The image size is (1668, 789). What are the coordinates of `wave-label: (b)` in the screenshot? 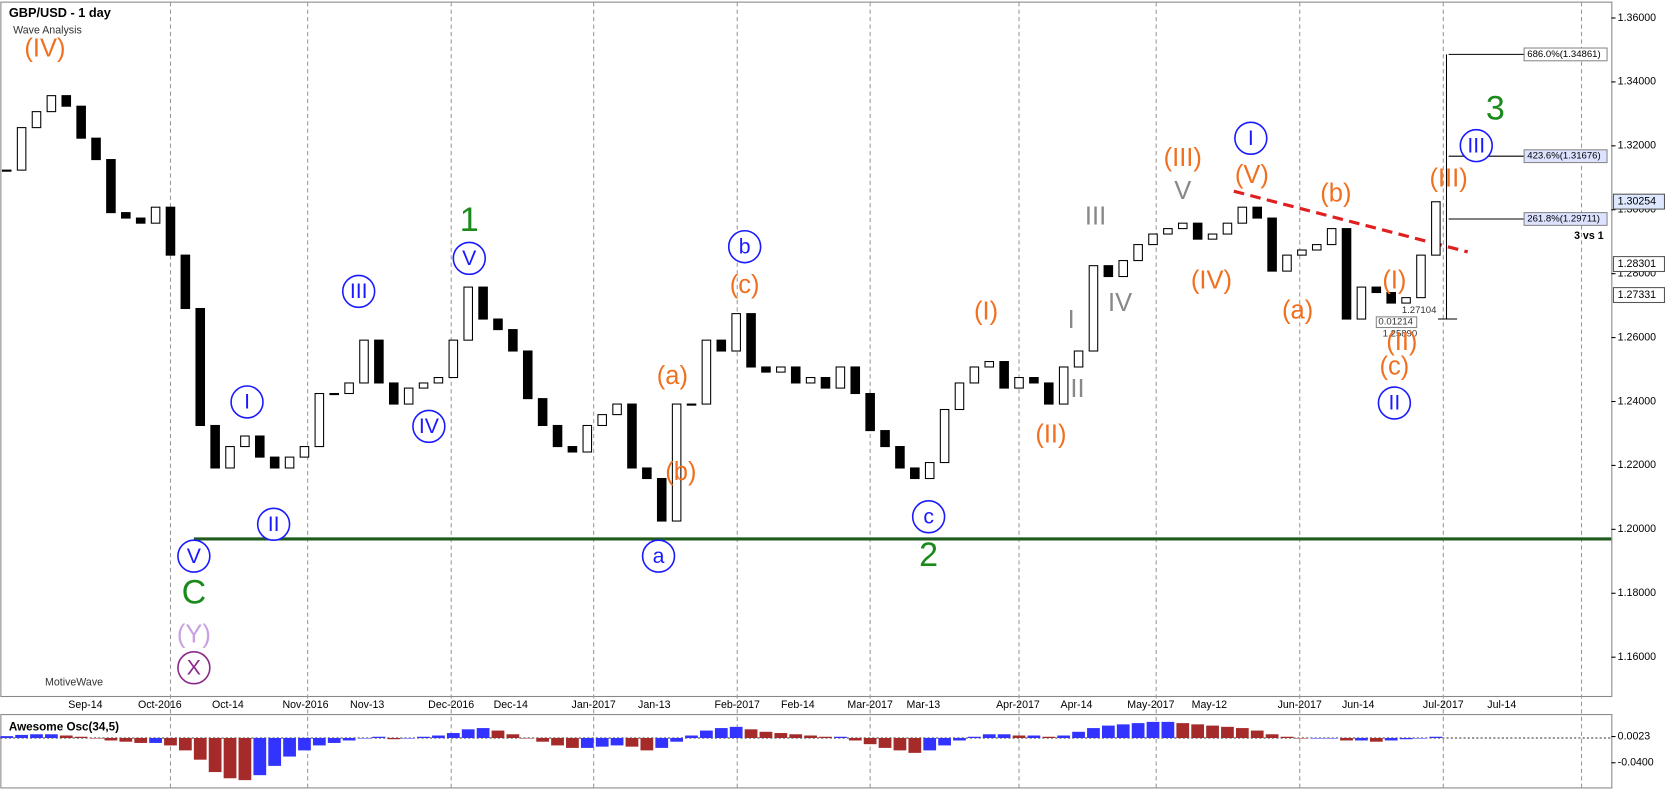 It's located at (680, 472).